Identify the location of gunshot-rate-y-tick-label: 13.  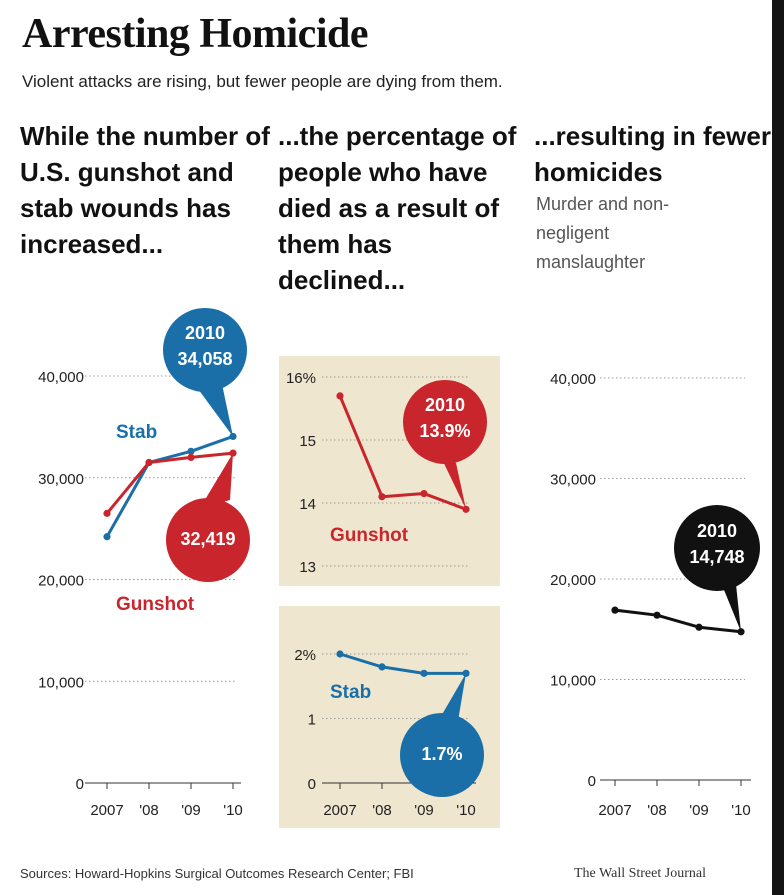
(307, 567).